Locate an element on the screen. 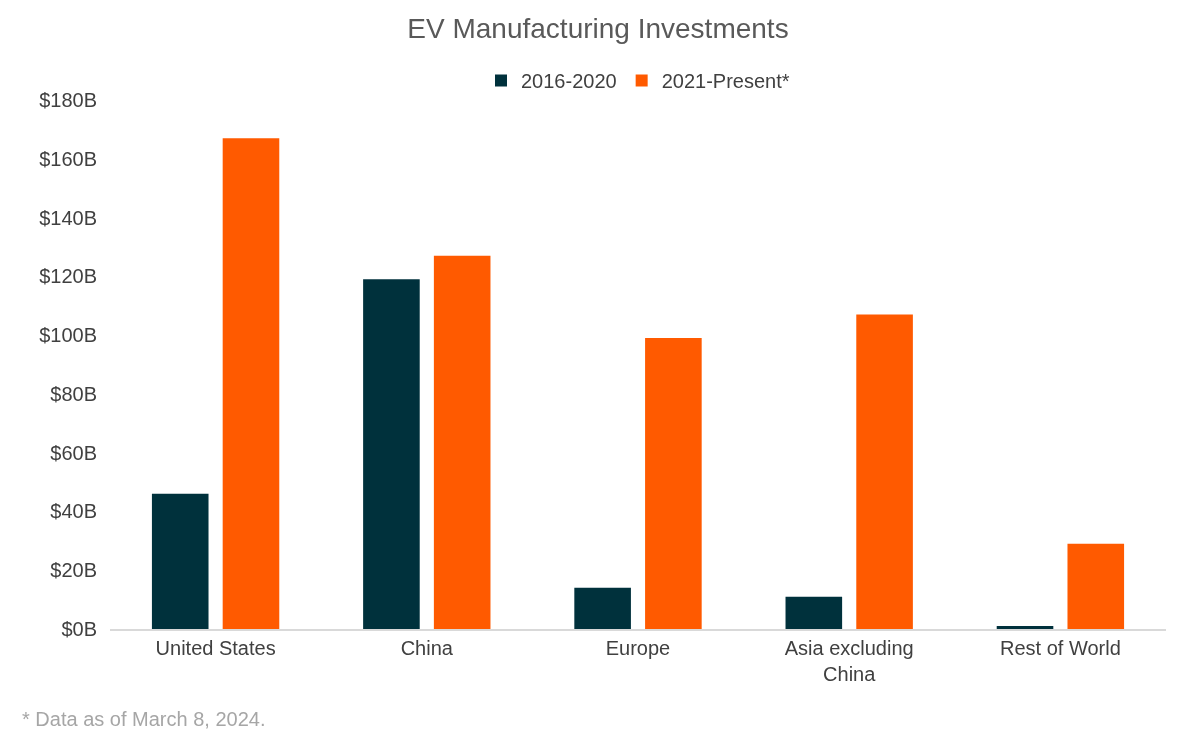 The width and height of the screenshot is (1196, 739). y-tick-label: $120B is located at coordinates (68, 276).